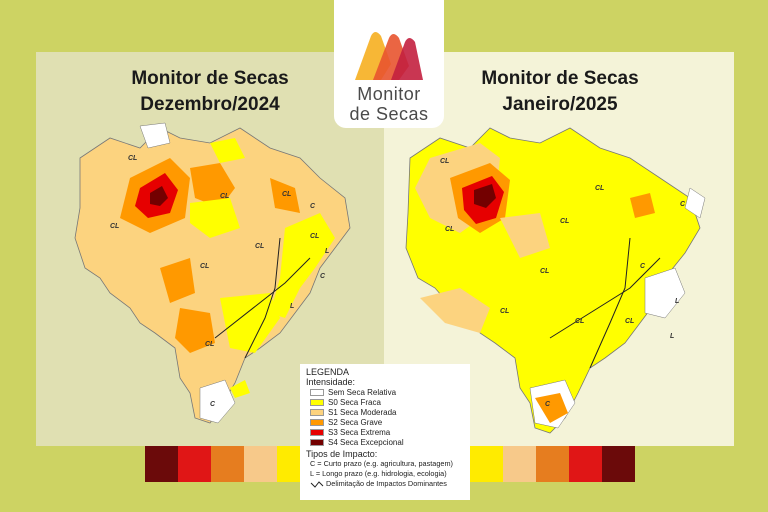 The width and height of the screenshot is (768, 512). I want to click on left-title-line2: Dezembro/2024, so click(210, 104).